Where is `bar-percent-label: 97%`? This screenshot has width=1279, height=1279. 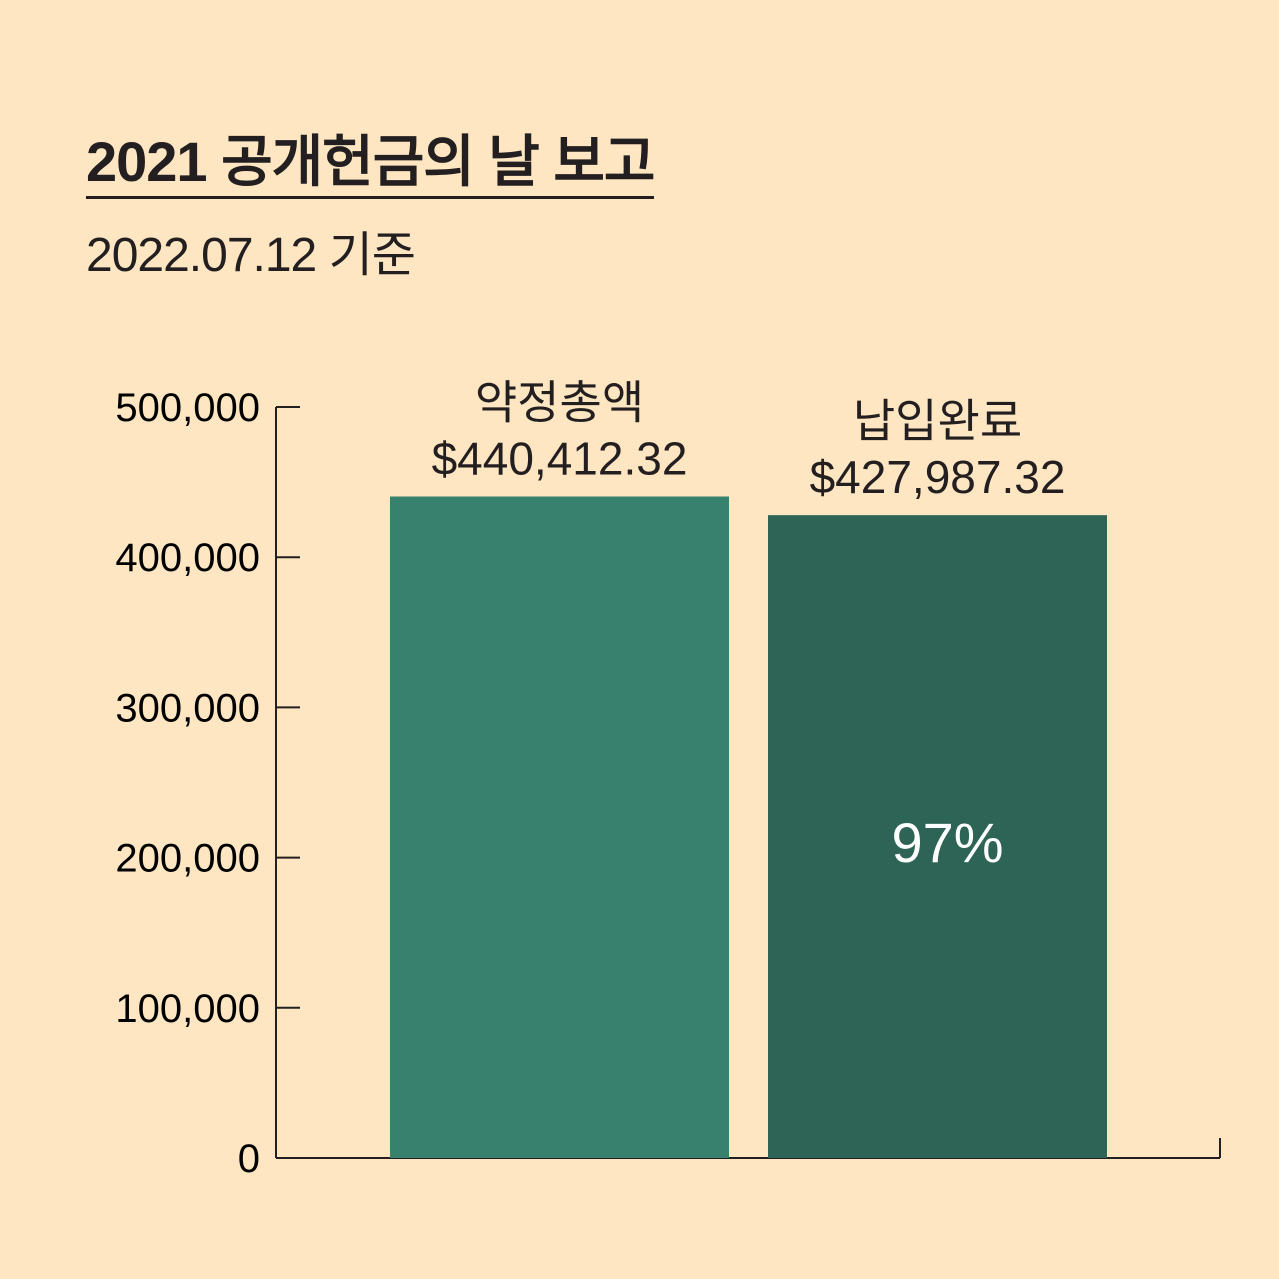 bar-percent-label: 97% is located at coordinates (947, 842).